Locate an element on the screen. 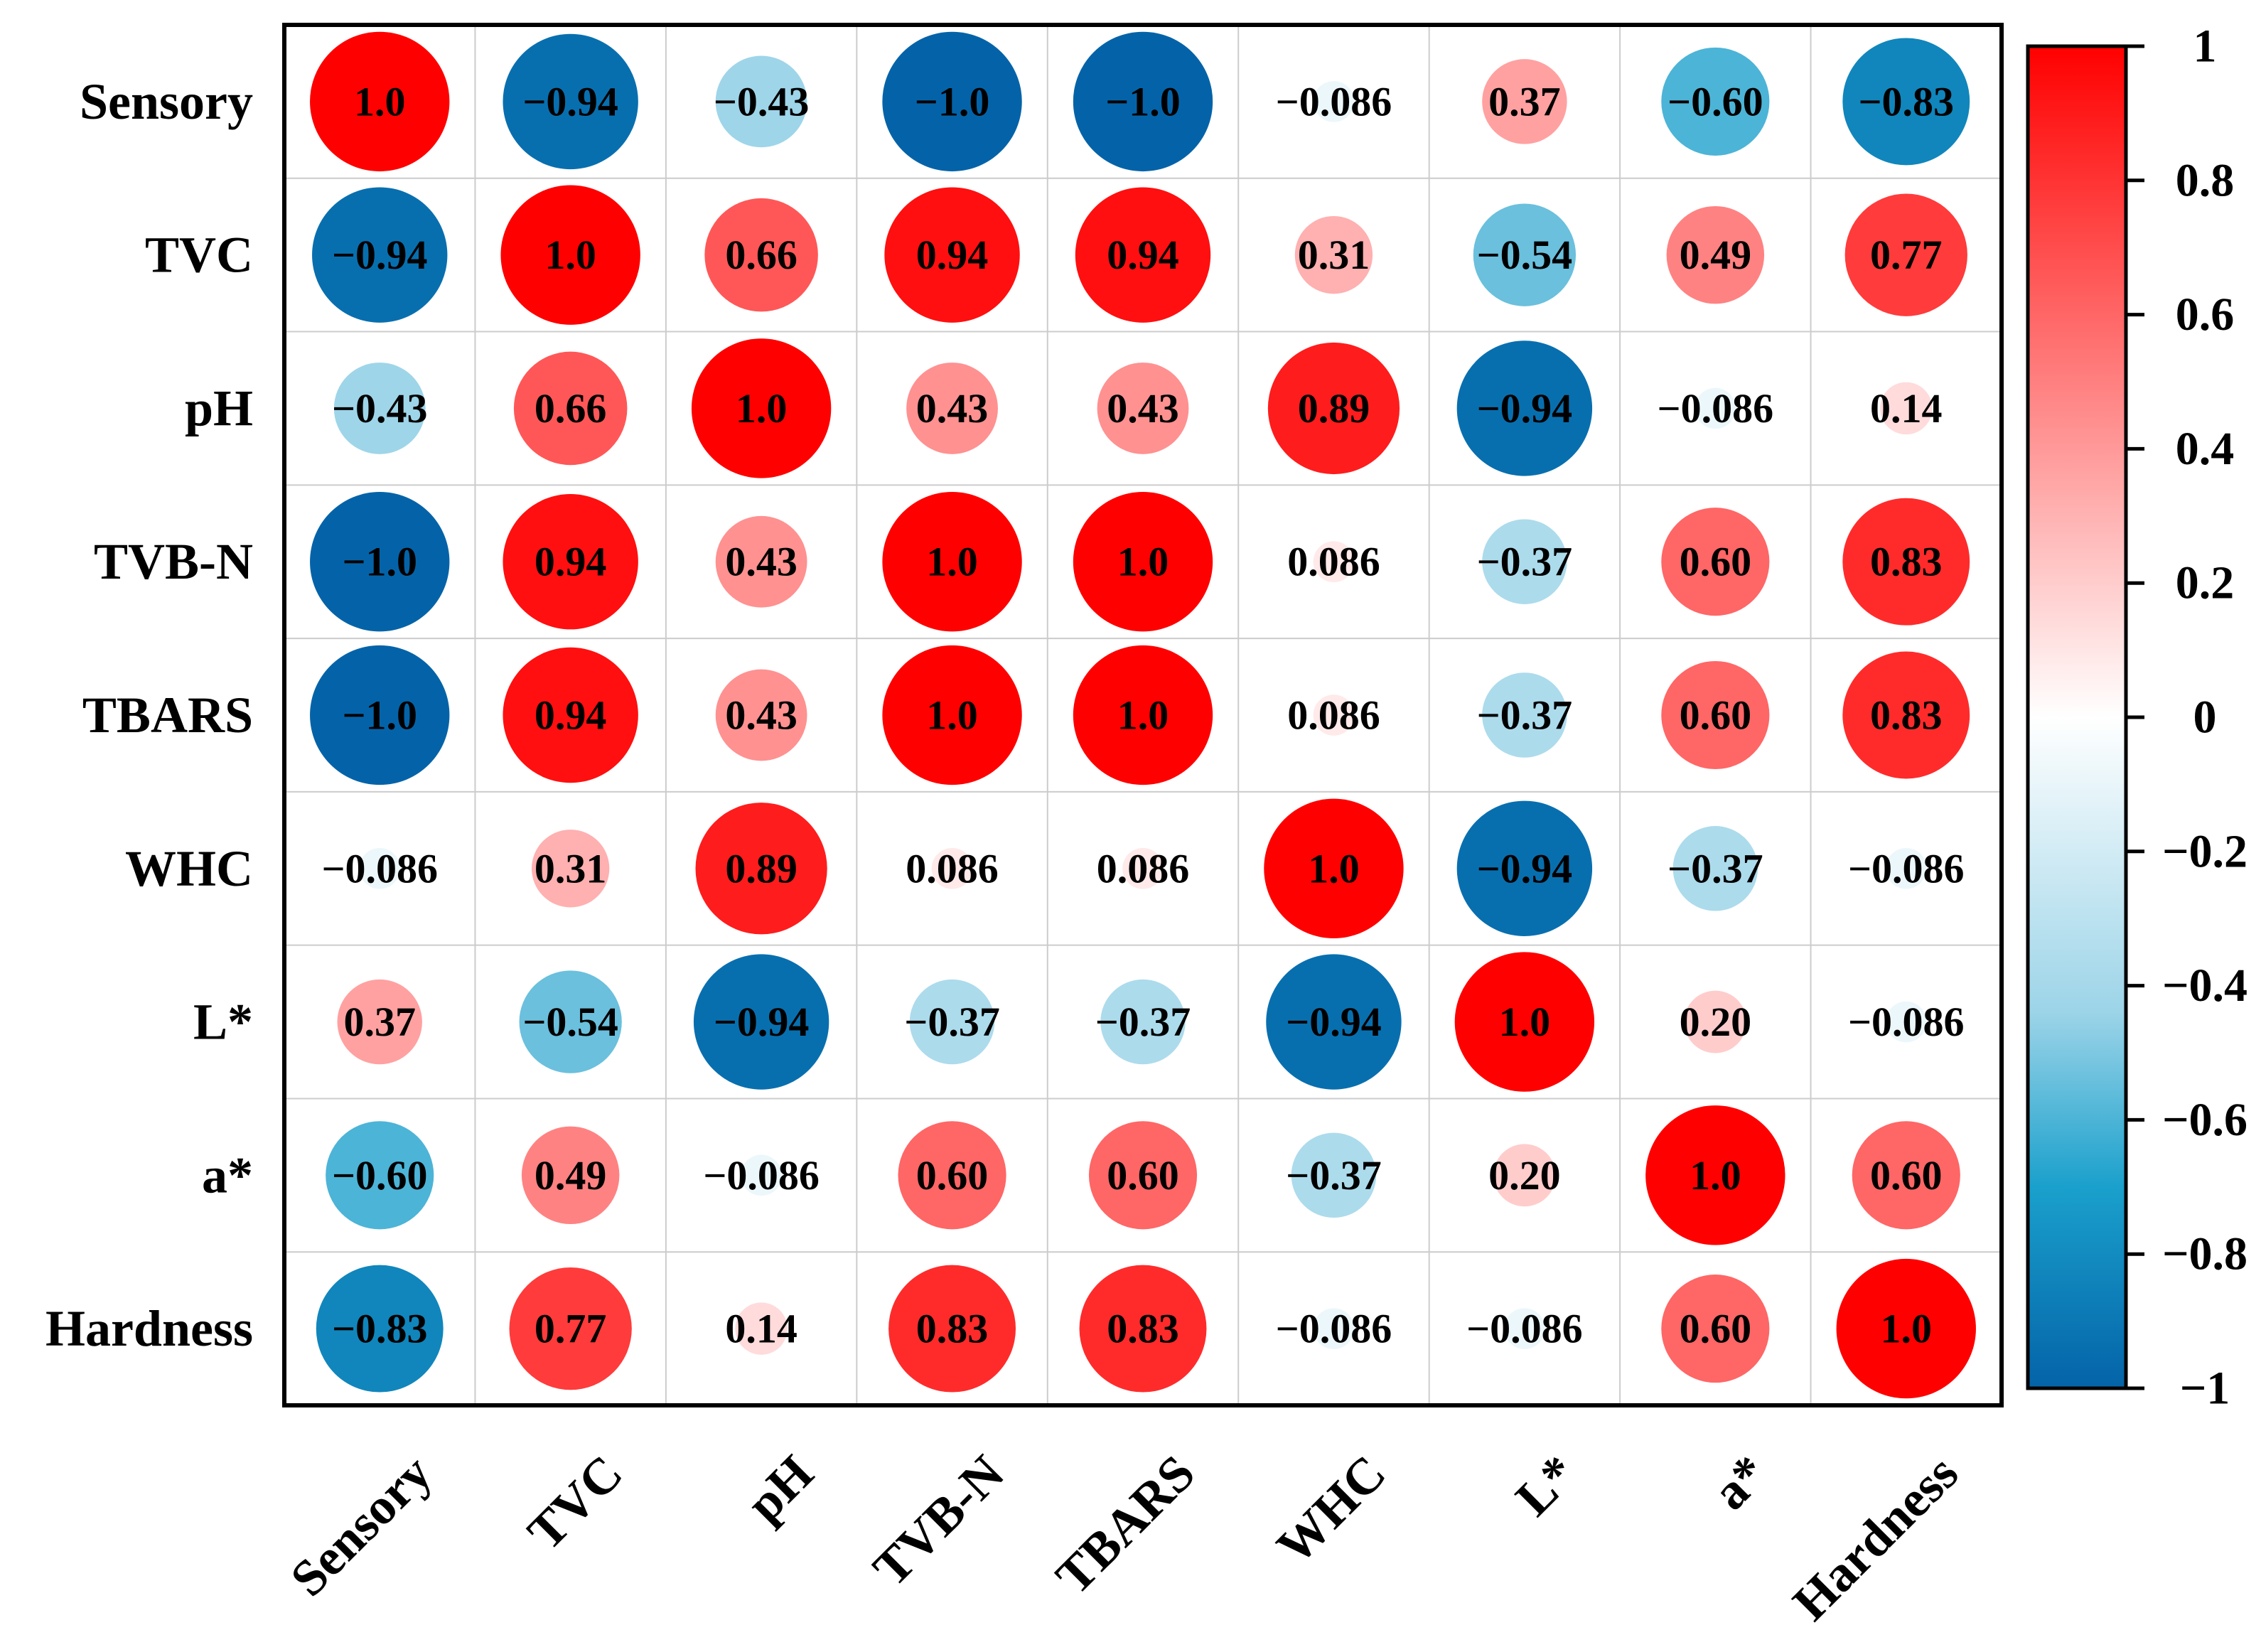  corr-circle-whc-tbars is located at coordinates (1143, 868).